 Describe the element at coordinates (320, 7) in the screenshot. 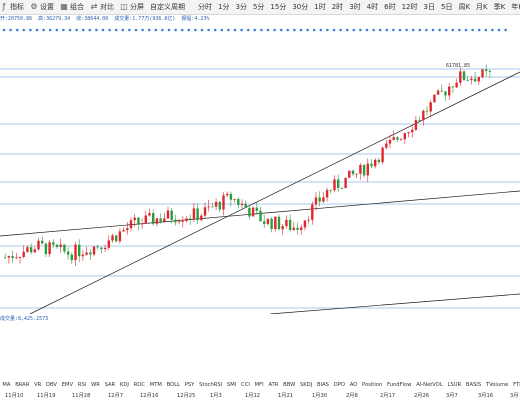

I see `period-6: 1时` at that location.